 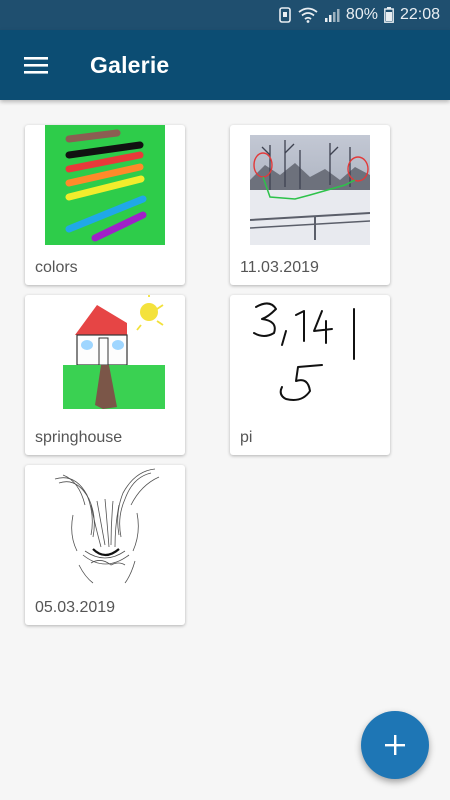 I want to click on signal-icon, so click(x=332, y=15).